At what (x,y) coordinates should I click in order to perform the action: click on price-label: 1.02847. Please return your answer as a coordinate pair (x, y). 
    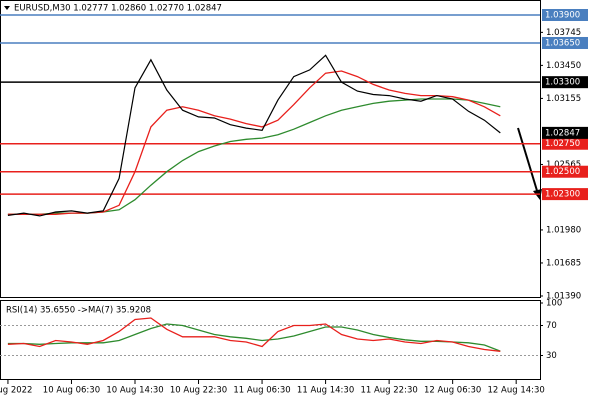
    Looking at the image, I should click on (562, 133).